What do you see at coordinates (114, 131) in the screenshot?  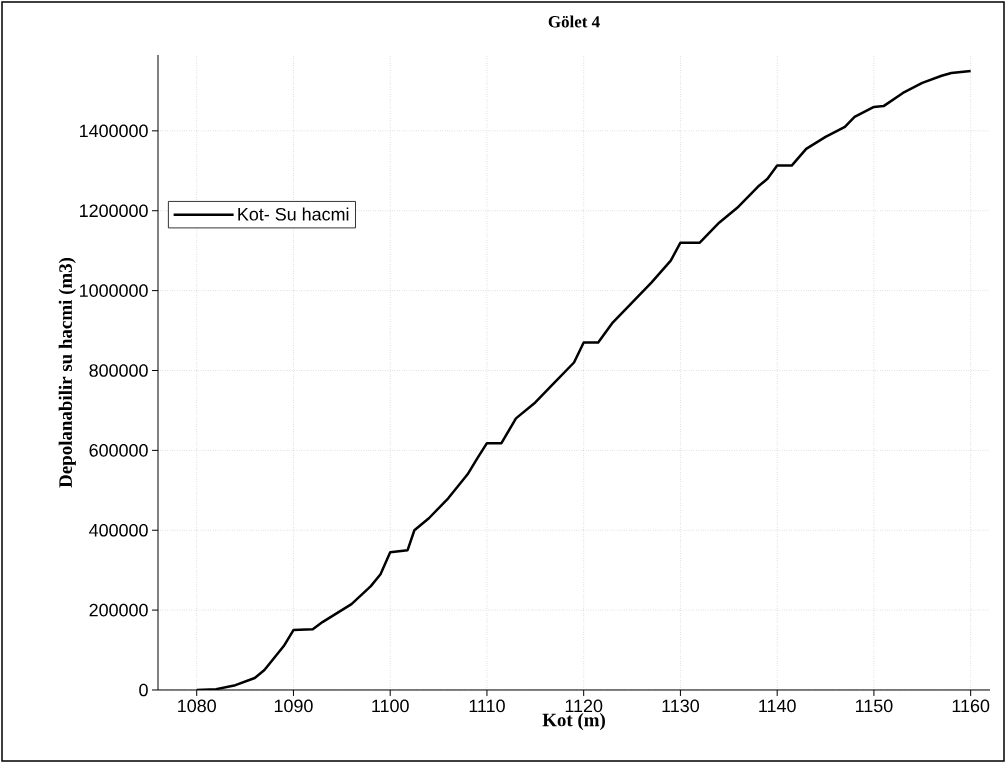 I see `y-tick-label: 1400000` at bounding box center [114, 131].